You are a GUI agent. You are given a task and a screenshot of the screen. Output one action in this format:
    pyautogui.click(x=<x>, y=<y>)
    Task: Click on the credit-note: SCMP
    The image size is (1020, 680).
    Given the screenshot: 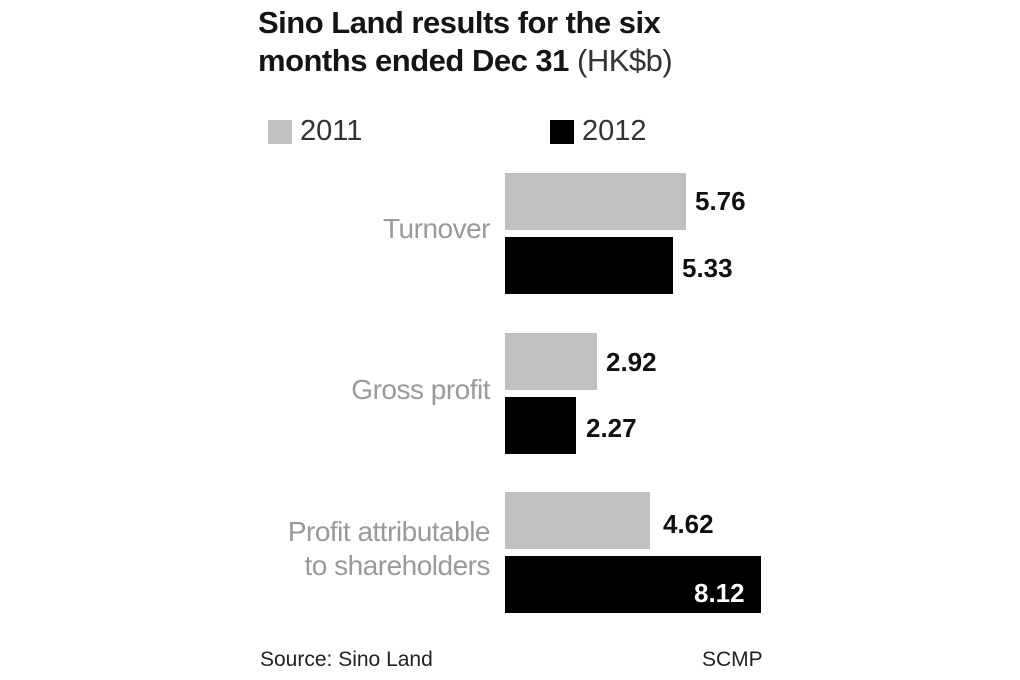 What is the action you would take?
    pyautogui.click(x=732, y=659)
    